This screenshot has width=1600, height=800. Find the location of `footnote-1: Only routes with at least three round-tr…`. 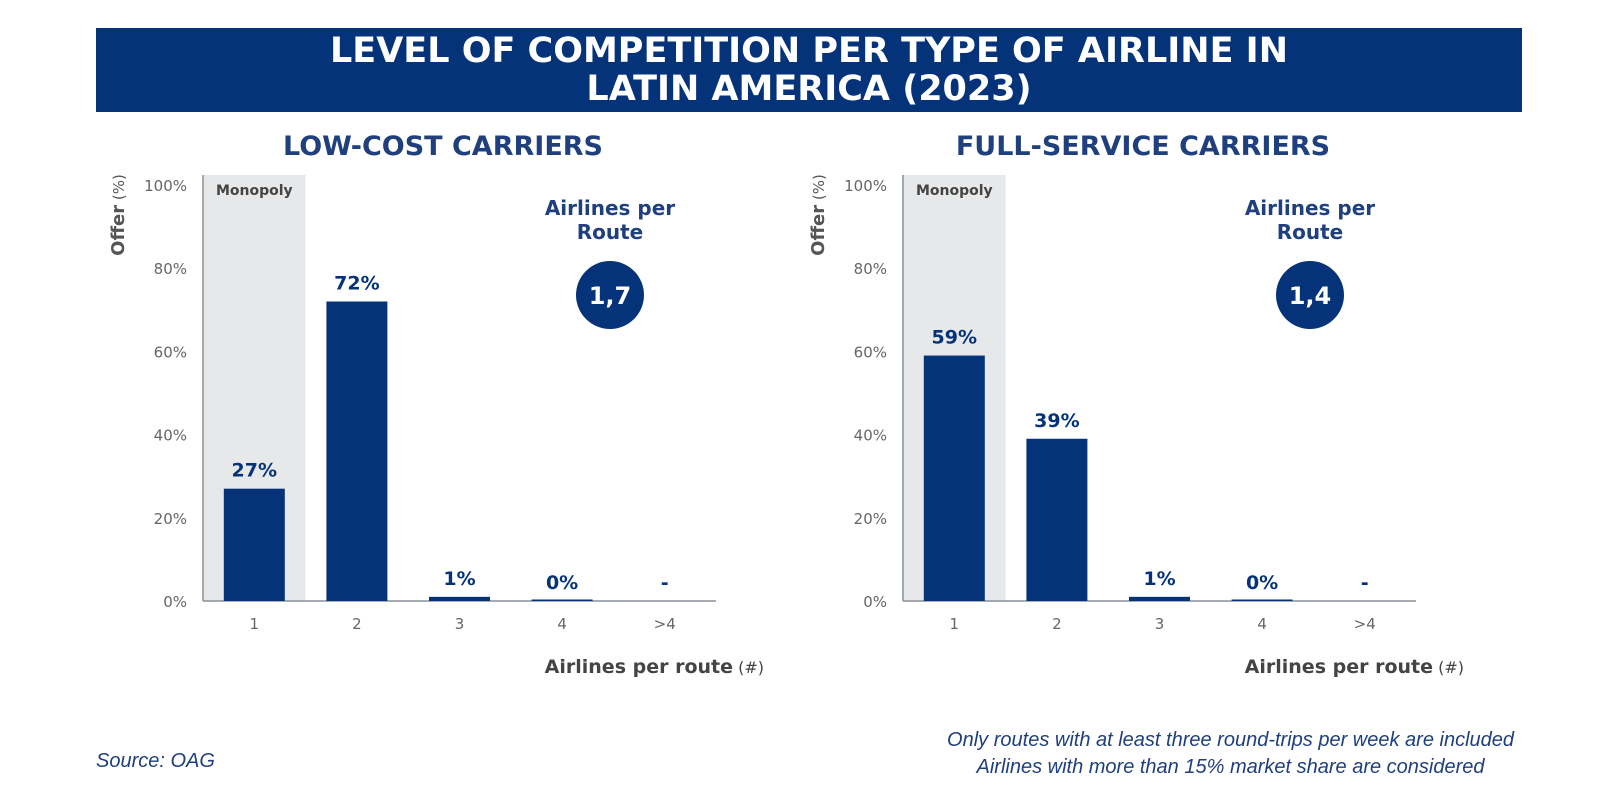

footnote-1: Only routes with at least three round-tr… is located at coordinates (1230, 740).